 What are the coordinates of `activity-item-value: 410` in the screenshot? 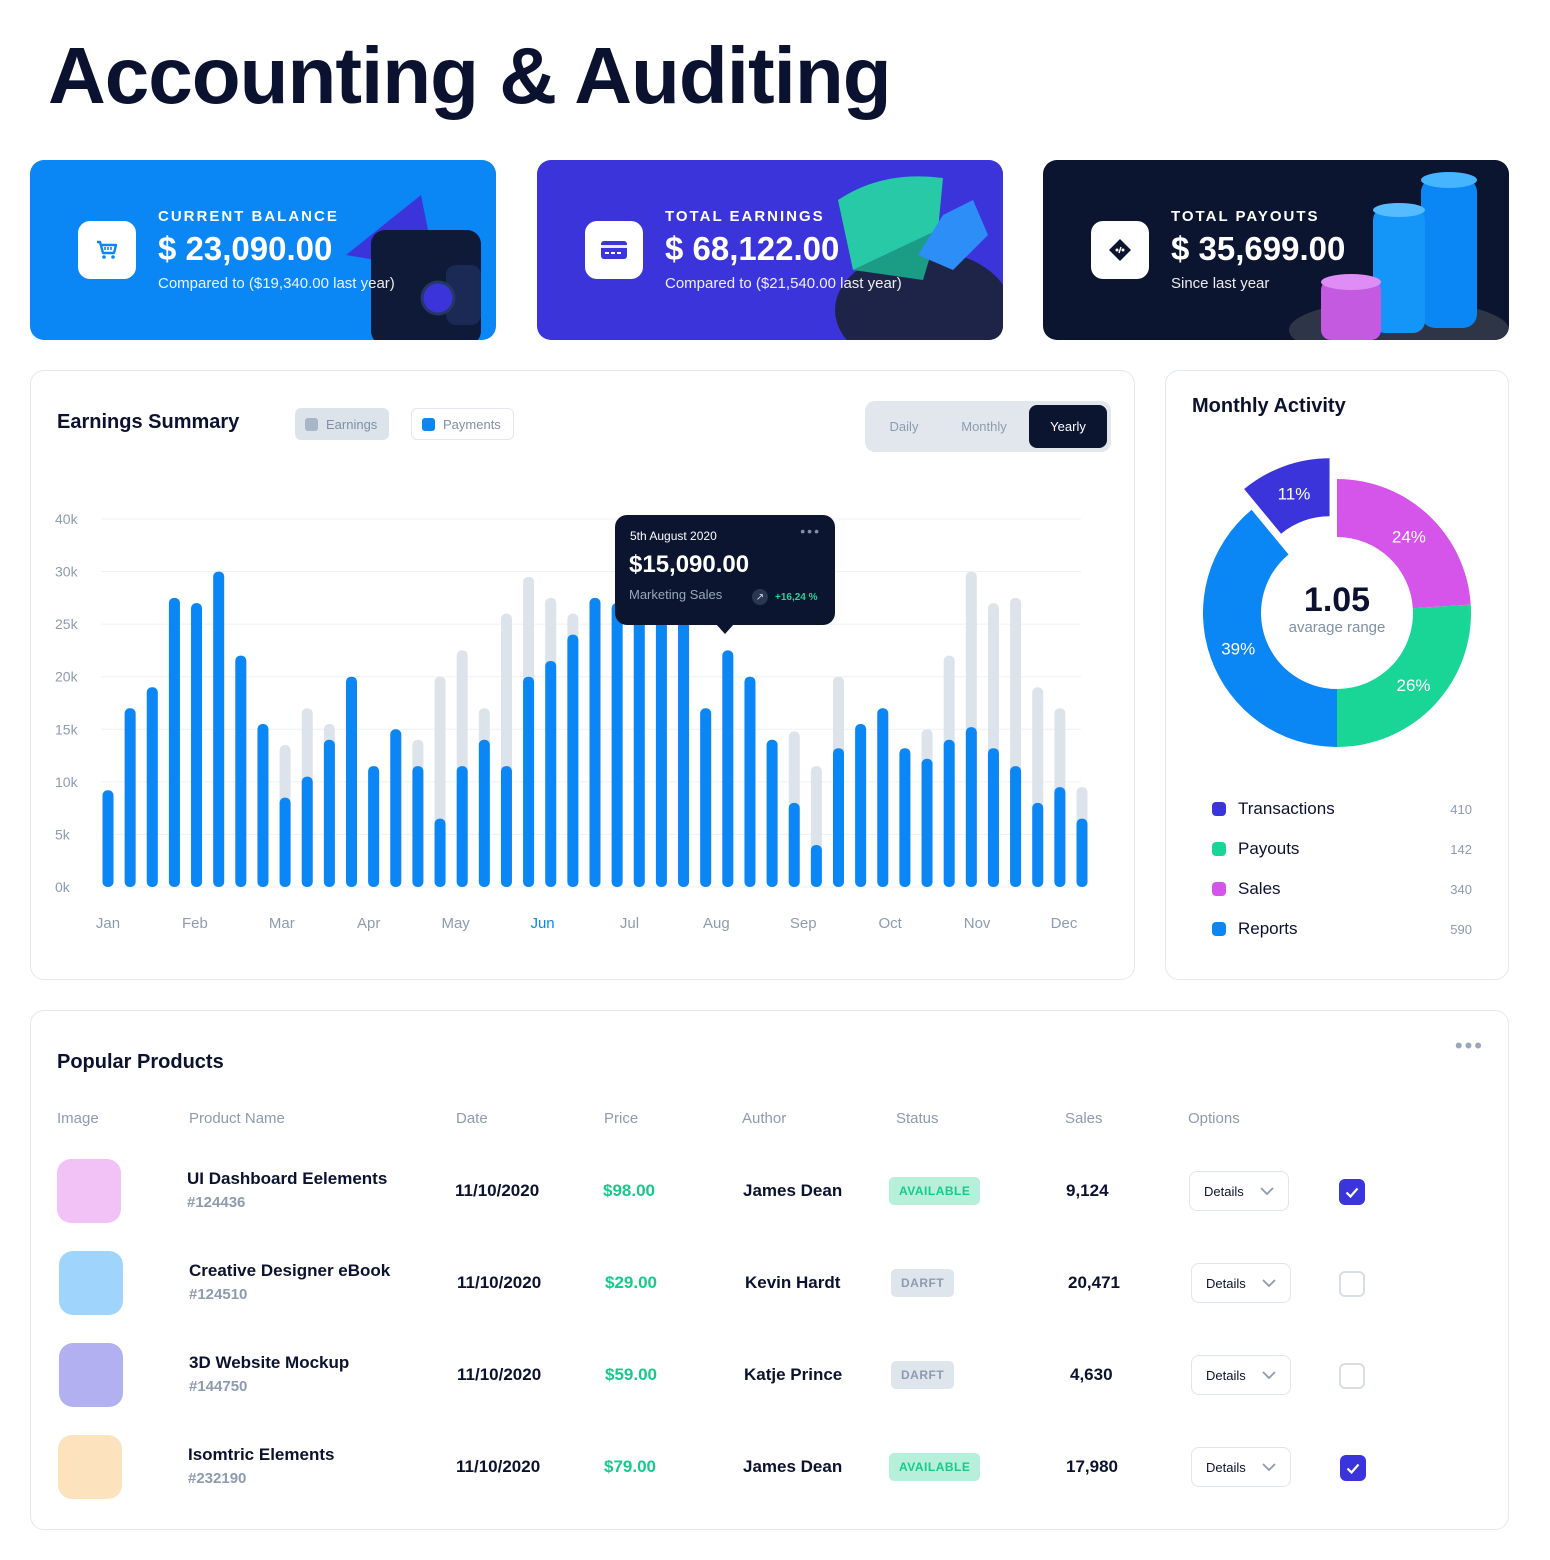 It's located at (1461, 809).